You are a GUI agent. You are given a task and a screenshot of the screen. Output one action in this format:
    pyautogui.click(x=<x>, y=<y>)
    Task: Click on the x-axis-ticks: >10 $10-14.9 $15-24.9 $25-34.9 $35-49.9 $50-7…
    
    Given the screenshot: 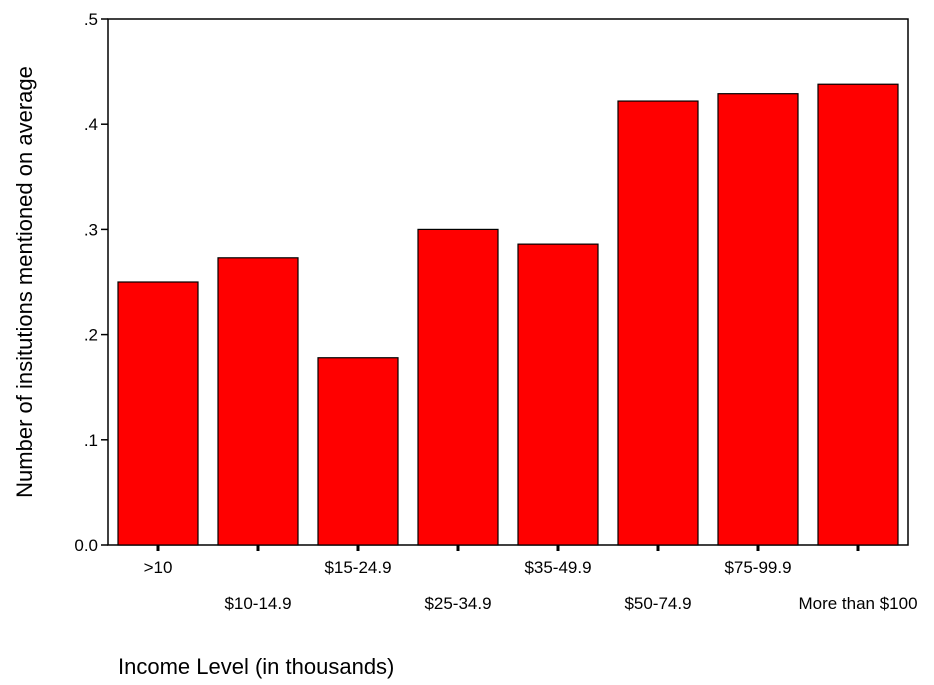 What is the action you would take?
    pyautogui.click(x=531, y=579)
    